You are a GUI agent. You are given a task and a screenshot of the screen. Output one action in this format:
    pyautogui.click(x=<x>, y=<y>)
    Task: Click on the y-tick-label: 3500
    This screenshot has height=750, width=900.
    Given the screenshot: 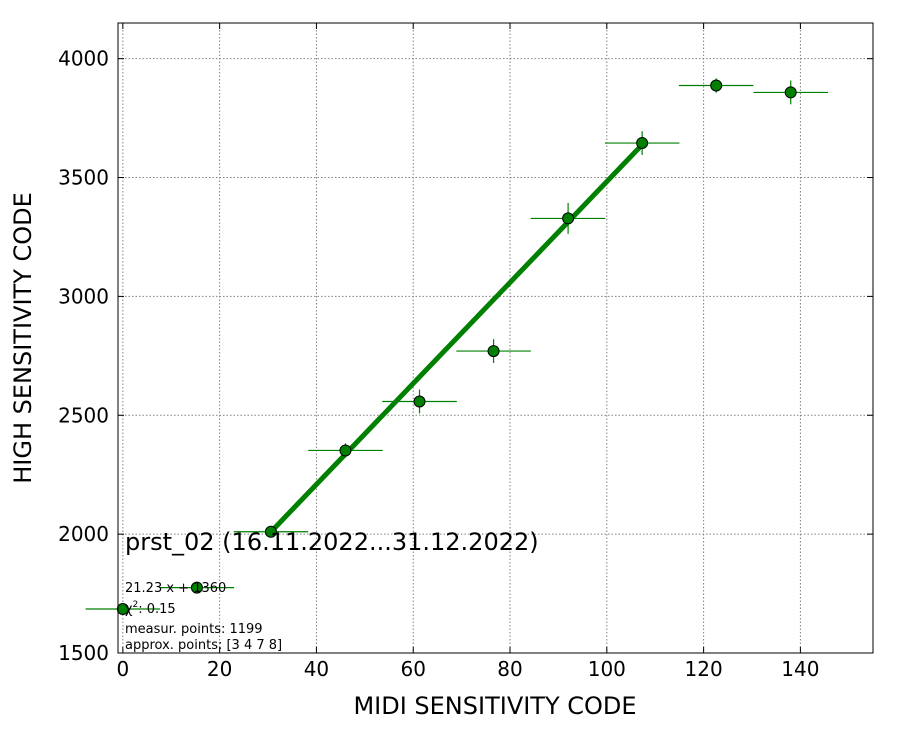 What is the action you would take?
    pyautogui.click(x=83, y=178)
    